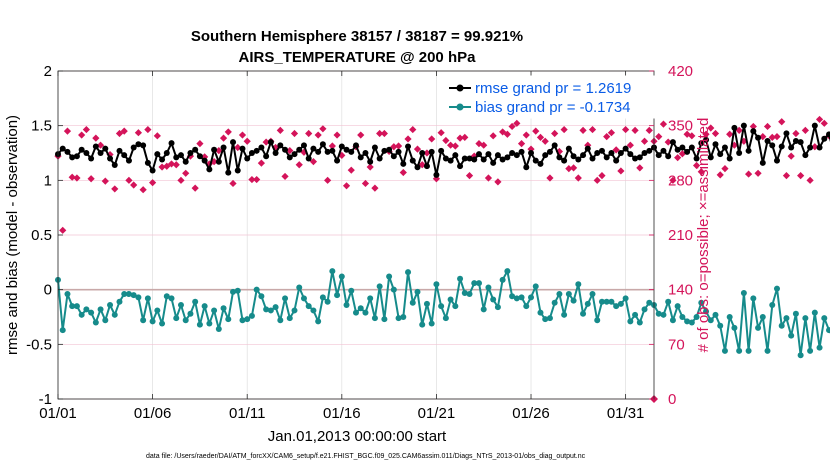 Image resolution: width=830 pixels, height=470 pixels. What do you see at coordinates (247, 413) in the screenshot?
I see `x-tick-label: 01/11` at bounding box center [247, 413].